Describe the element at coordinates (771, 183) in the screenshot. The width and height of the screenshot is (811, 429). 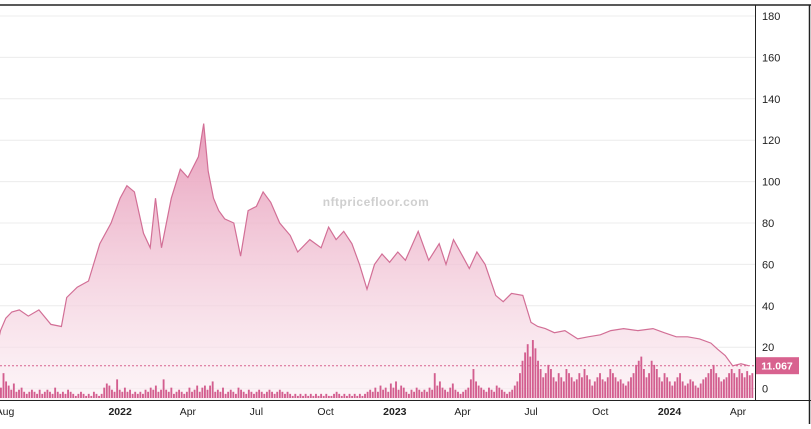
I see `y-tick-label: 100` at that location.